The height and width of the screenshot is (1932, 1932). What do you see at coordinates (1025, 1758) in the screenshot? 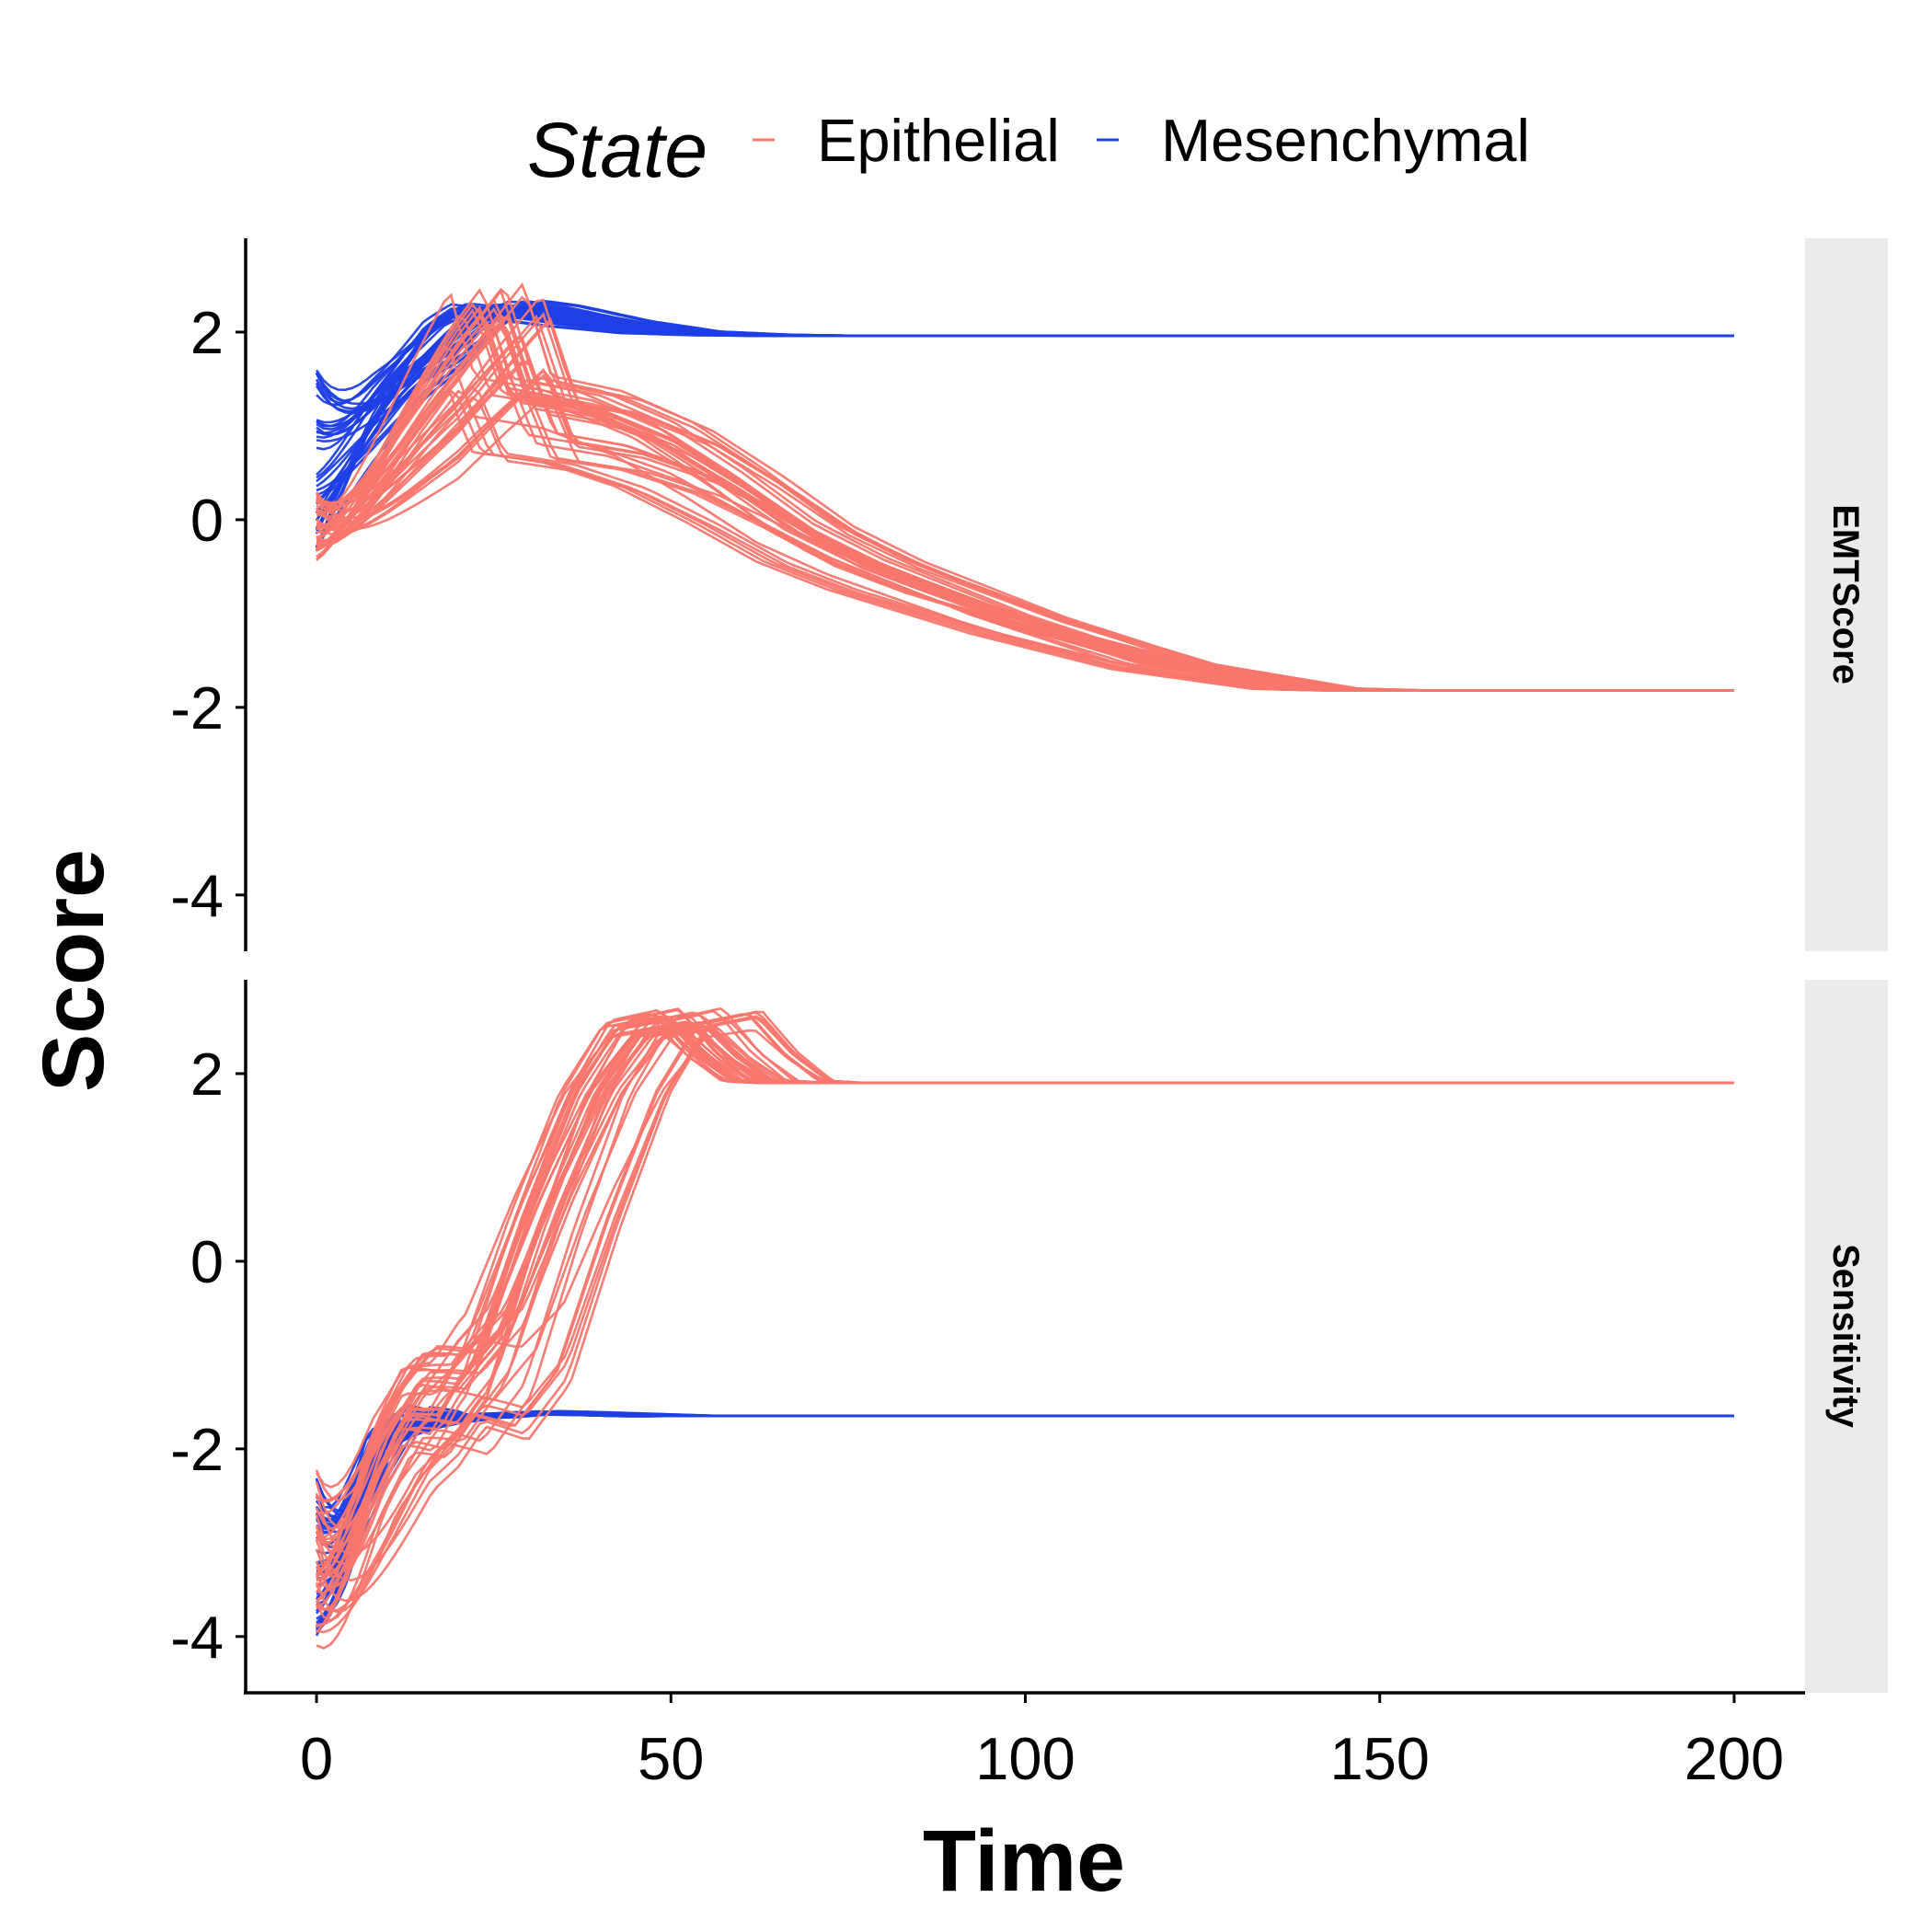
I see `x-tick-label: 100` at bounding box center [1025, 1758].